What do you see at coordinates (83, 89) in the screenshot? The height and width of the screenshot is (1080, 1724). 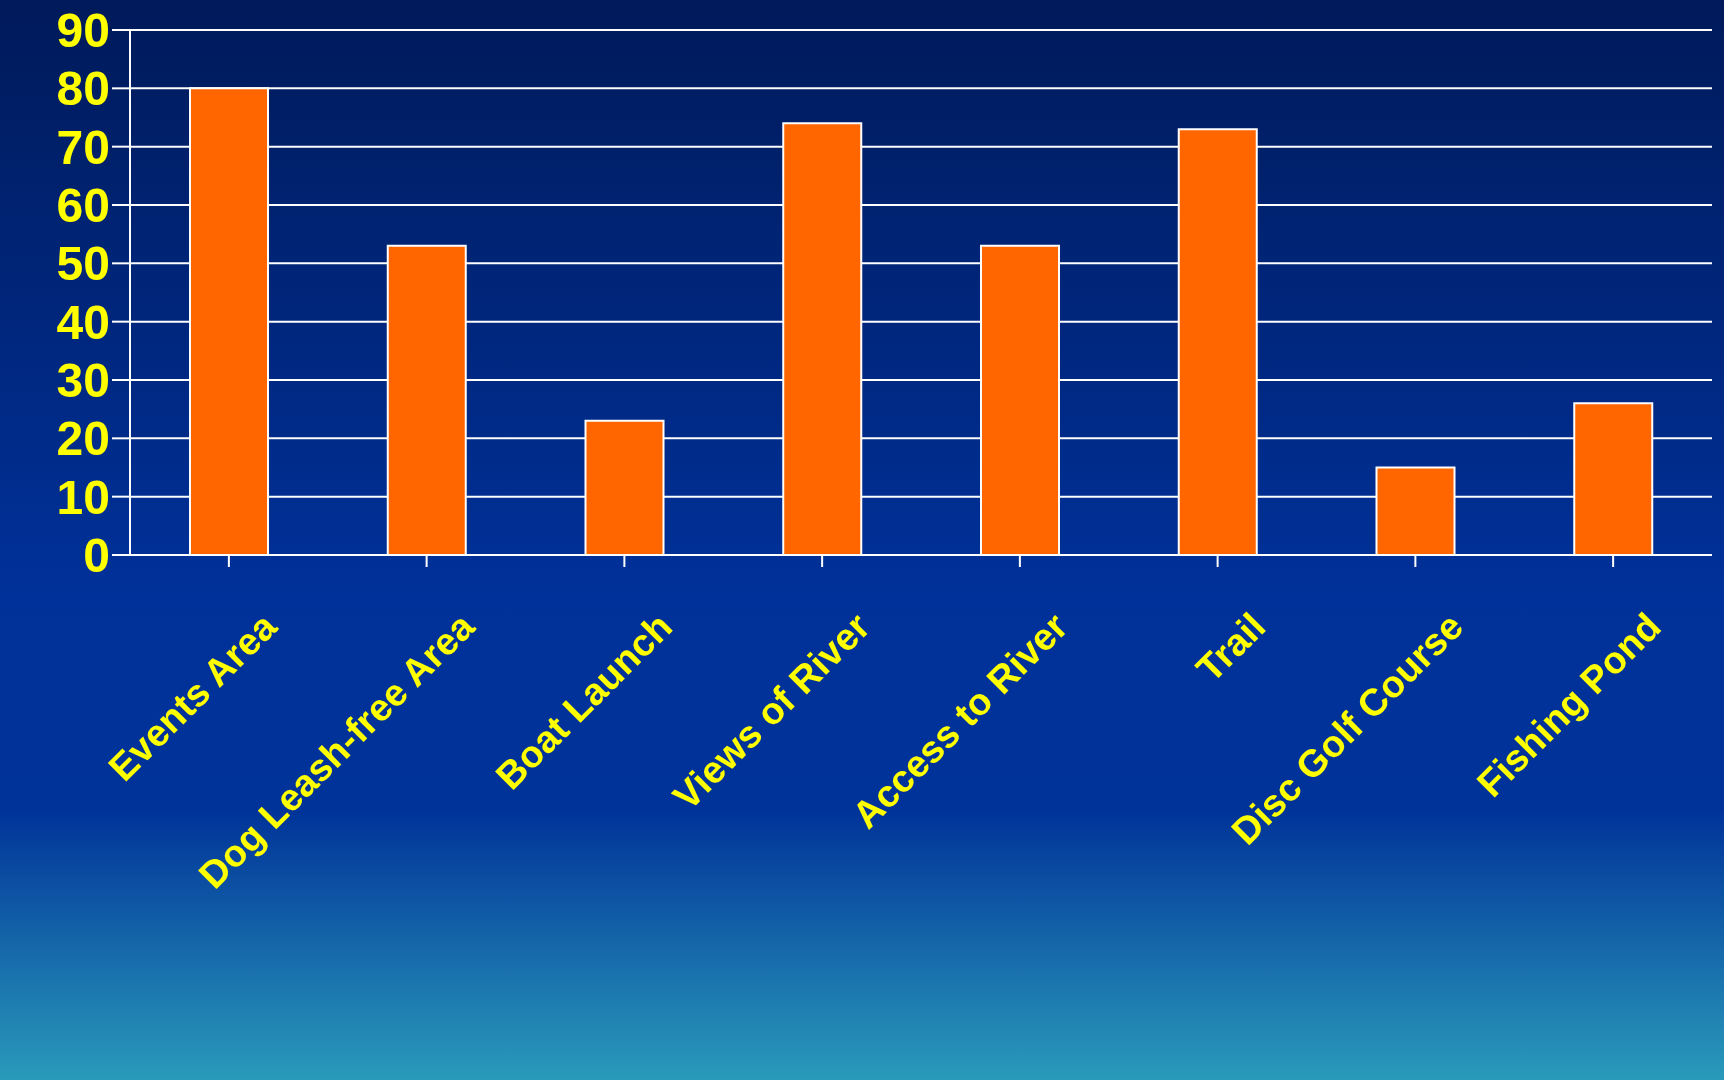 I see `y-tick-label: 80` at bounding box center [83, 89].